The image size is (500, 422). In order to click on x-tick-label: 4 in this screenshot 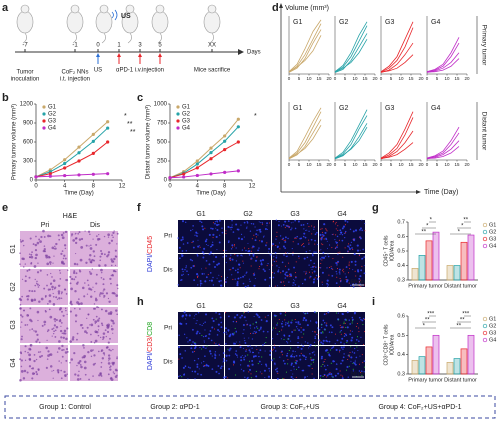, I will do `click(65, 187)`.